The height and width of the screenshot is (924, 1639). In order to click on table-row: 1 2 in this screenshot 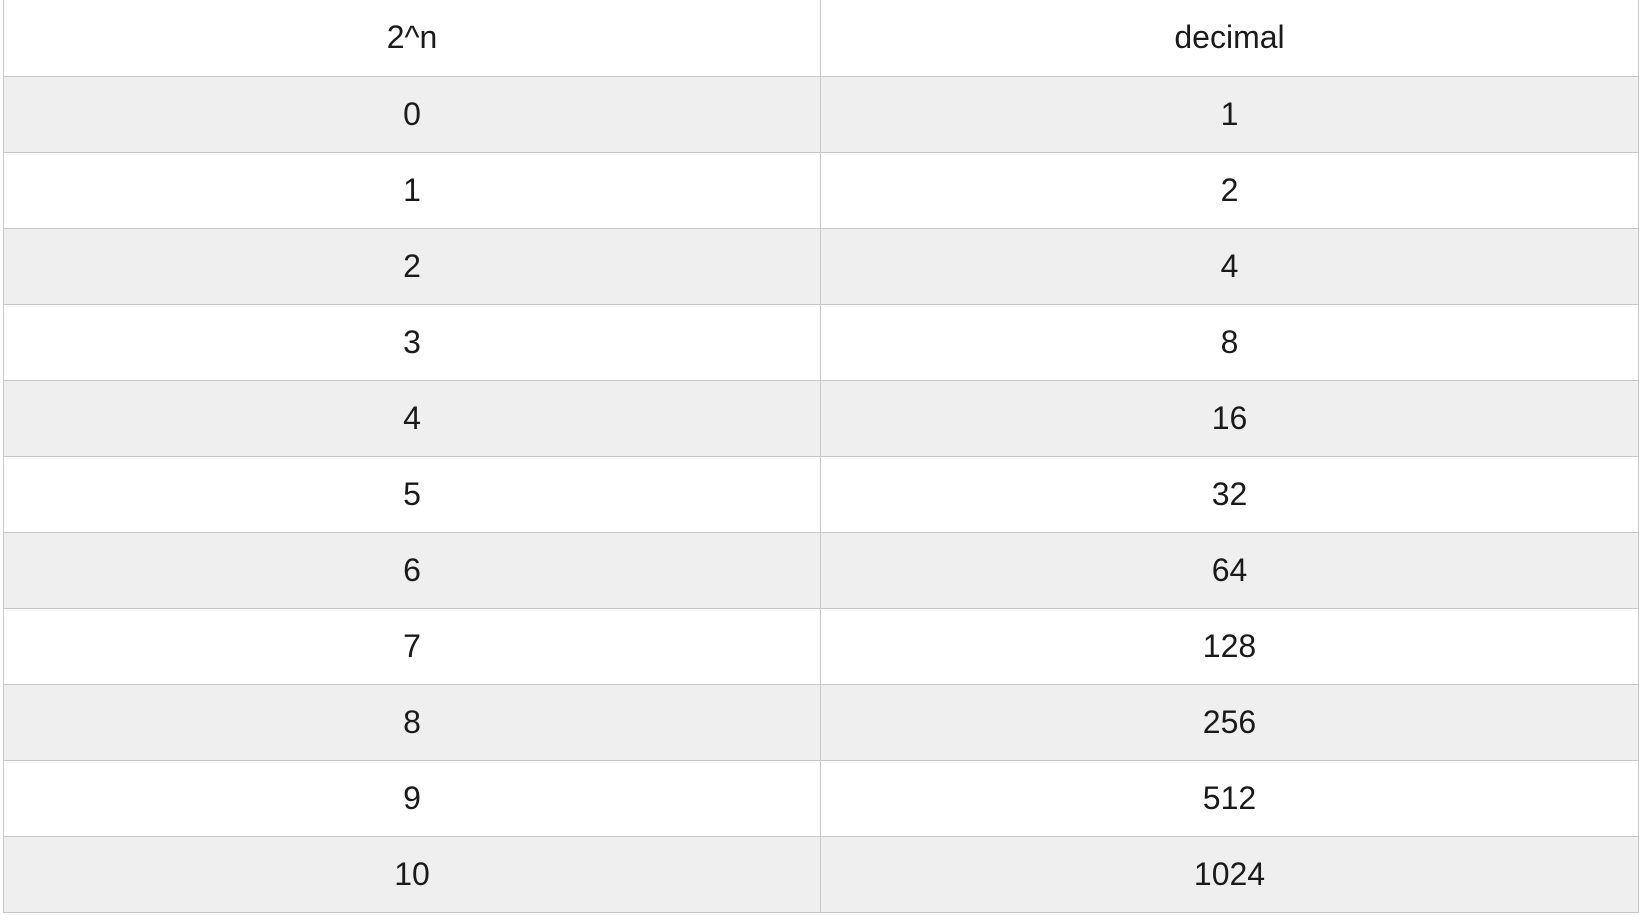, I will do `click(821, 190)`.